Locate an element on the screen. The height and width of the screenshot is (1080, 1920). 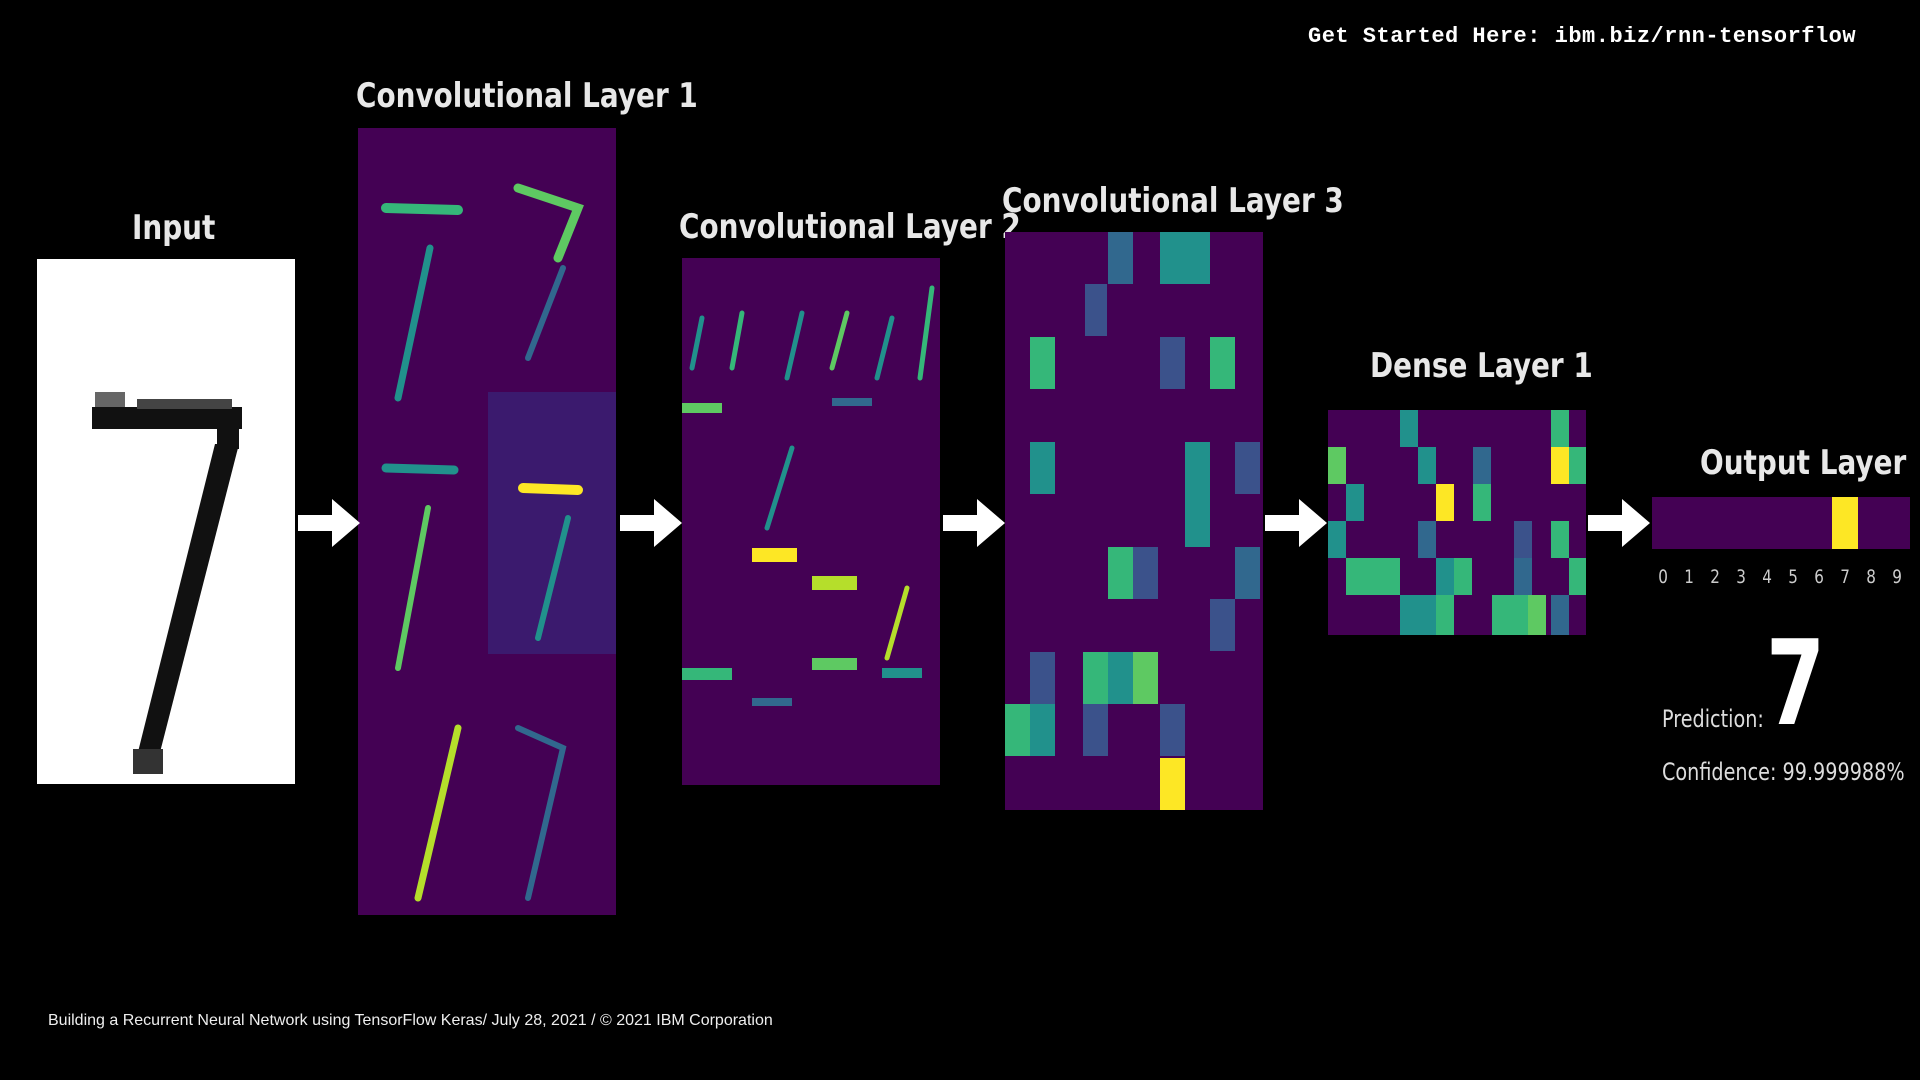
output-title: Output Layer is located at coordinates (1803, 463).